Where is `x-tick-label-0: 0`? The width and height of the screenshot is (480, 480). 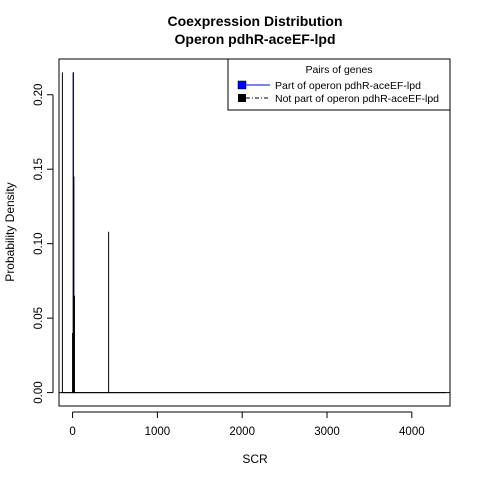
x-tick-label-0: 0 is located at coordinates (72, 432).